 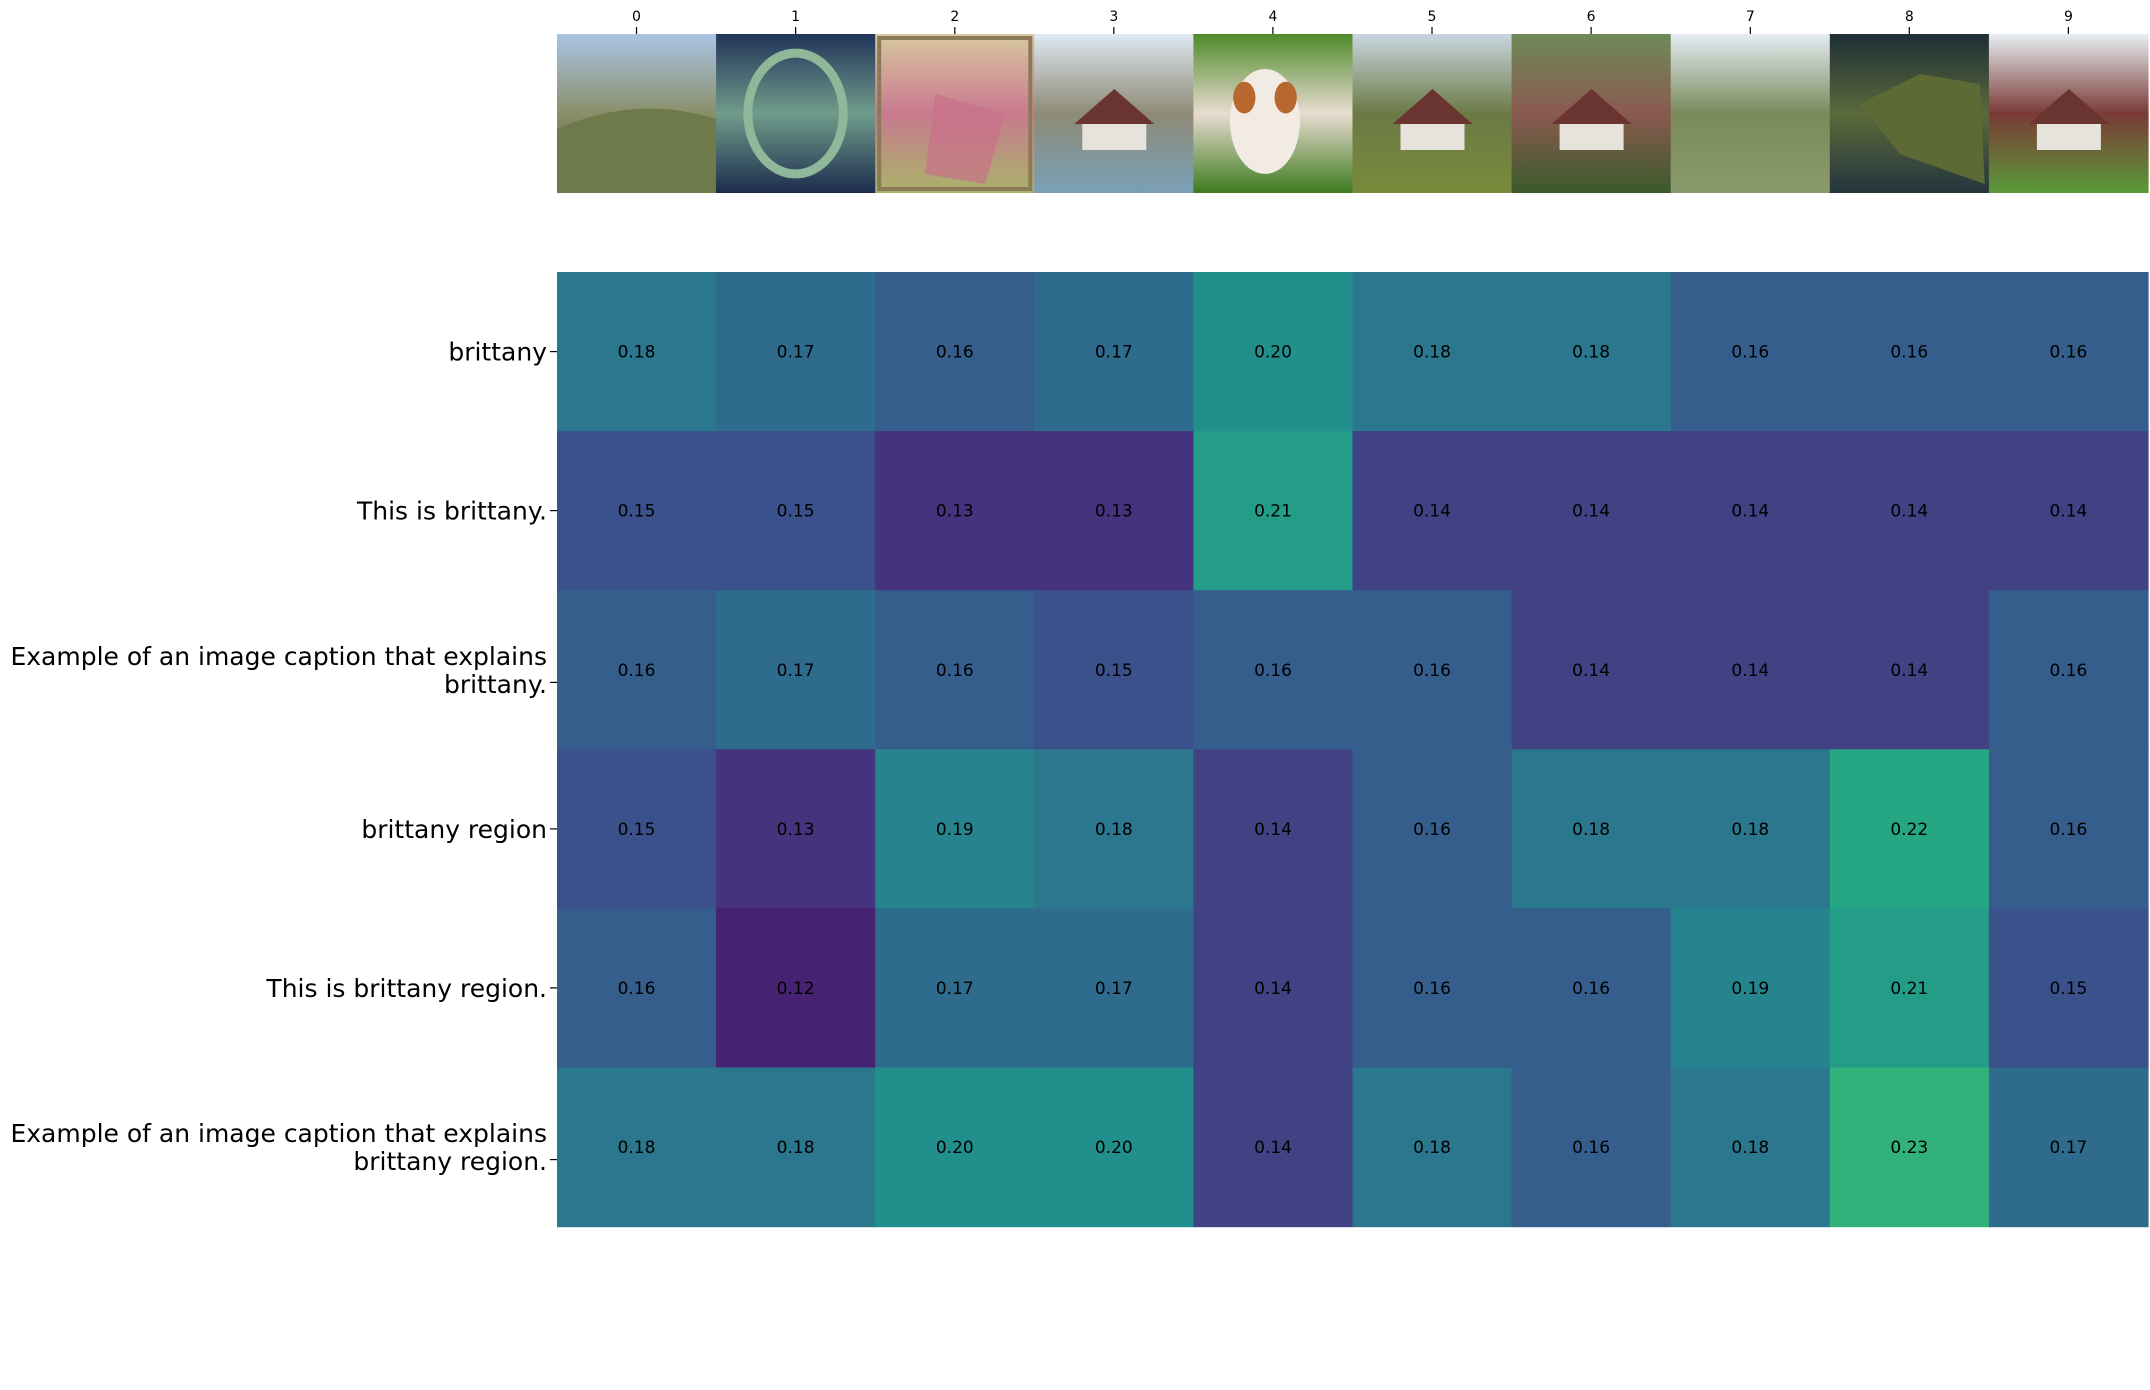 I want to click on column-tick-label: 2, so click(x=954, y=17).